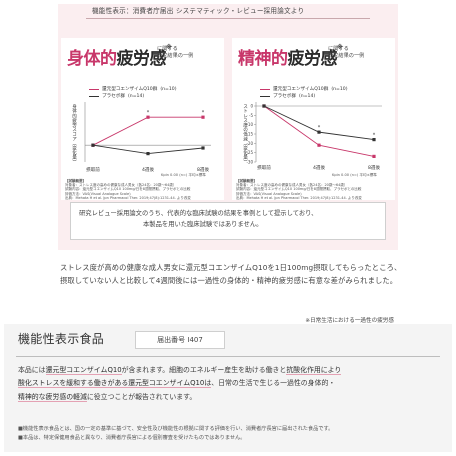  What do you see at coordinates (198, 11) in the screenshot?
I see `study-header: 機能性表示：消費者庁届出 システマティック・レビュー採用論文より` at bounding box center [198, 11].